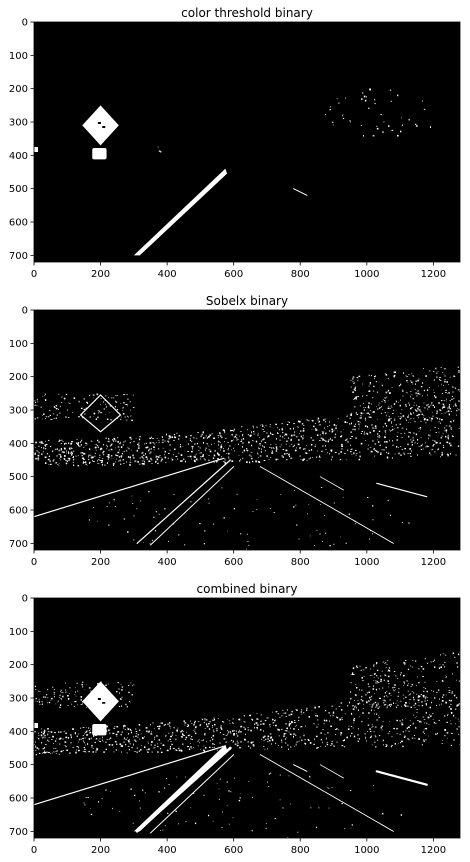 The width and height of the screenshot is (470, 862). Describe the element at coordinates (247, 301) in the screenshot. I see `panel-title: Sobelx binary` at that location.